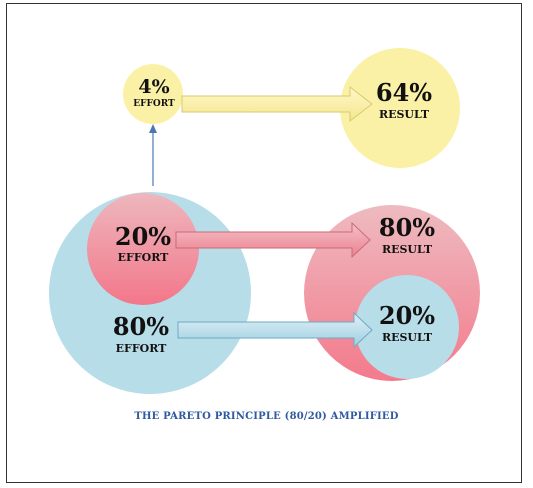 The image size is (533, 488). Describe the element at coordinates (142, 348) in the screenshot. I see `effort-80-label: EFFORT` at that location.